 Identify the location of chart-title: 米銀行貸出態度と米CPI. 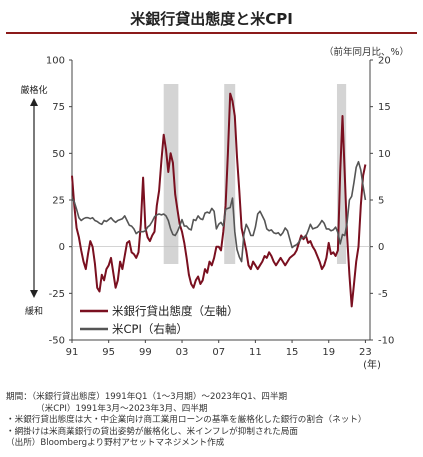
(211, 19).